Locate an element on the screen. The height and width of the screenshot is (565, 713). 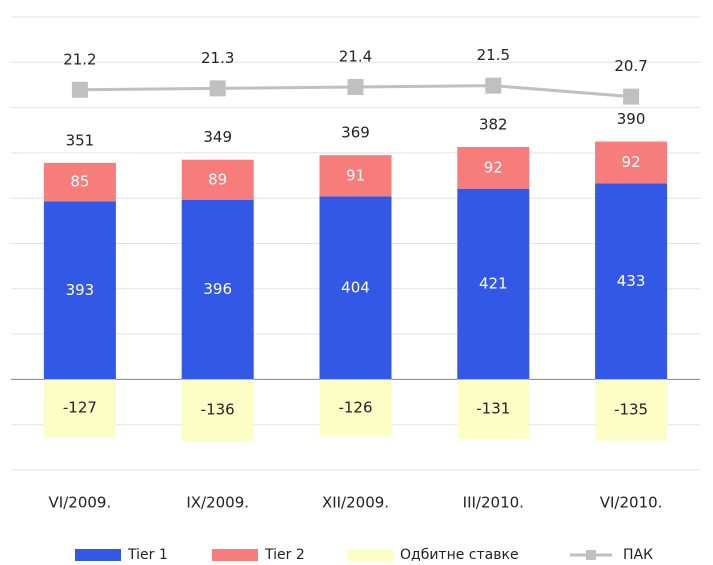
data-label: 433 is located at coordinates (631, 281).